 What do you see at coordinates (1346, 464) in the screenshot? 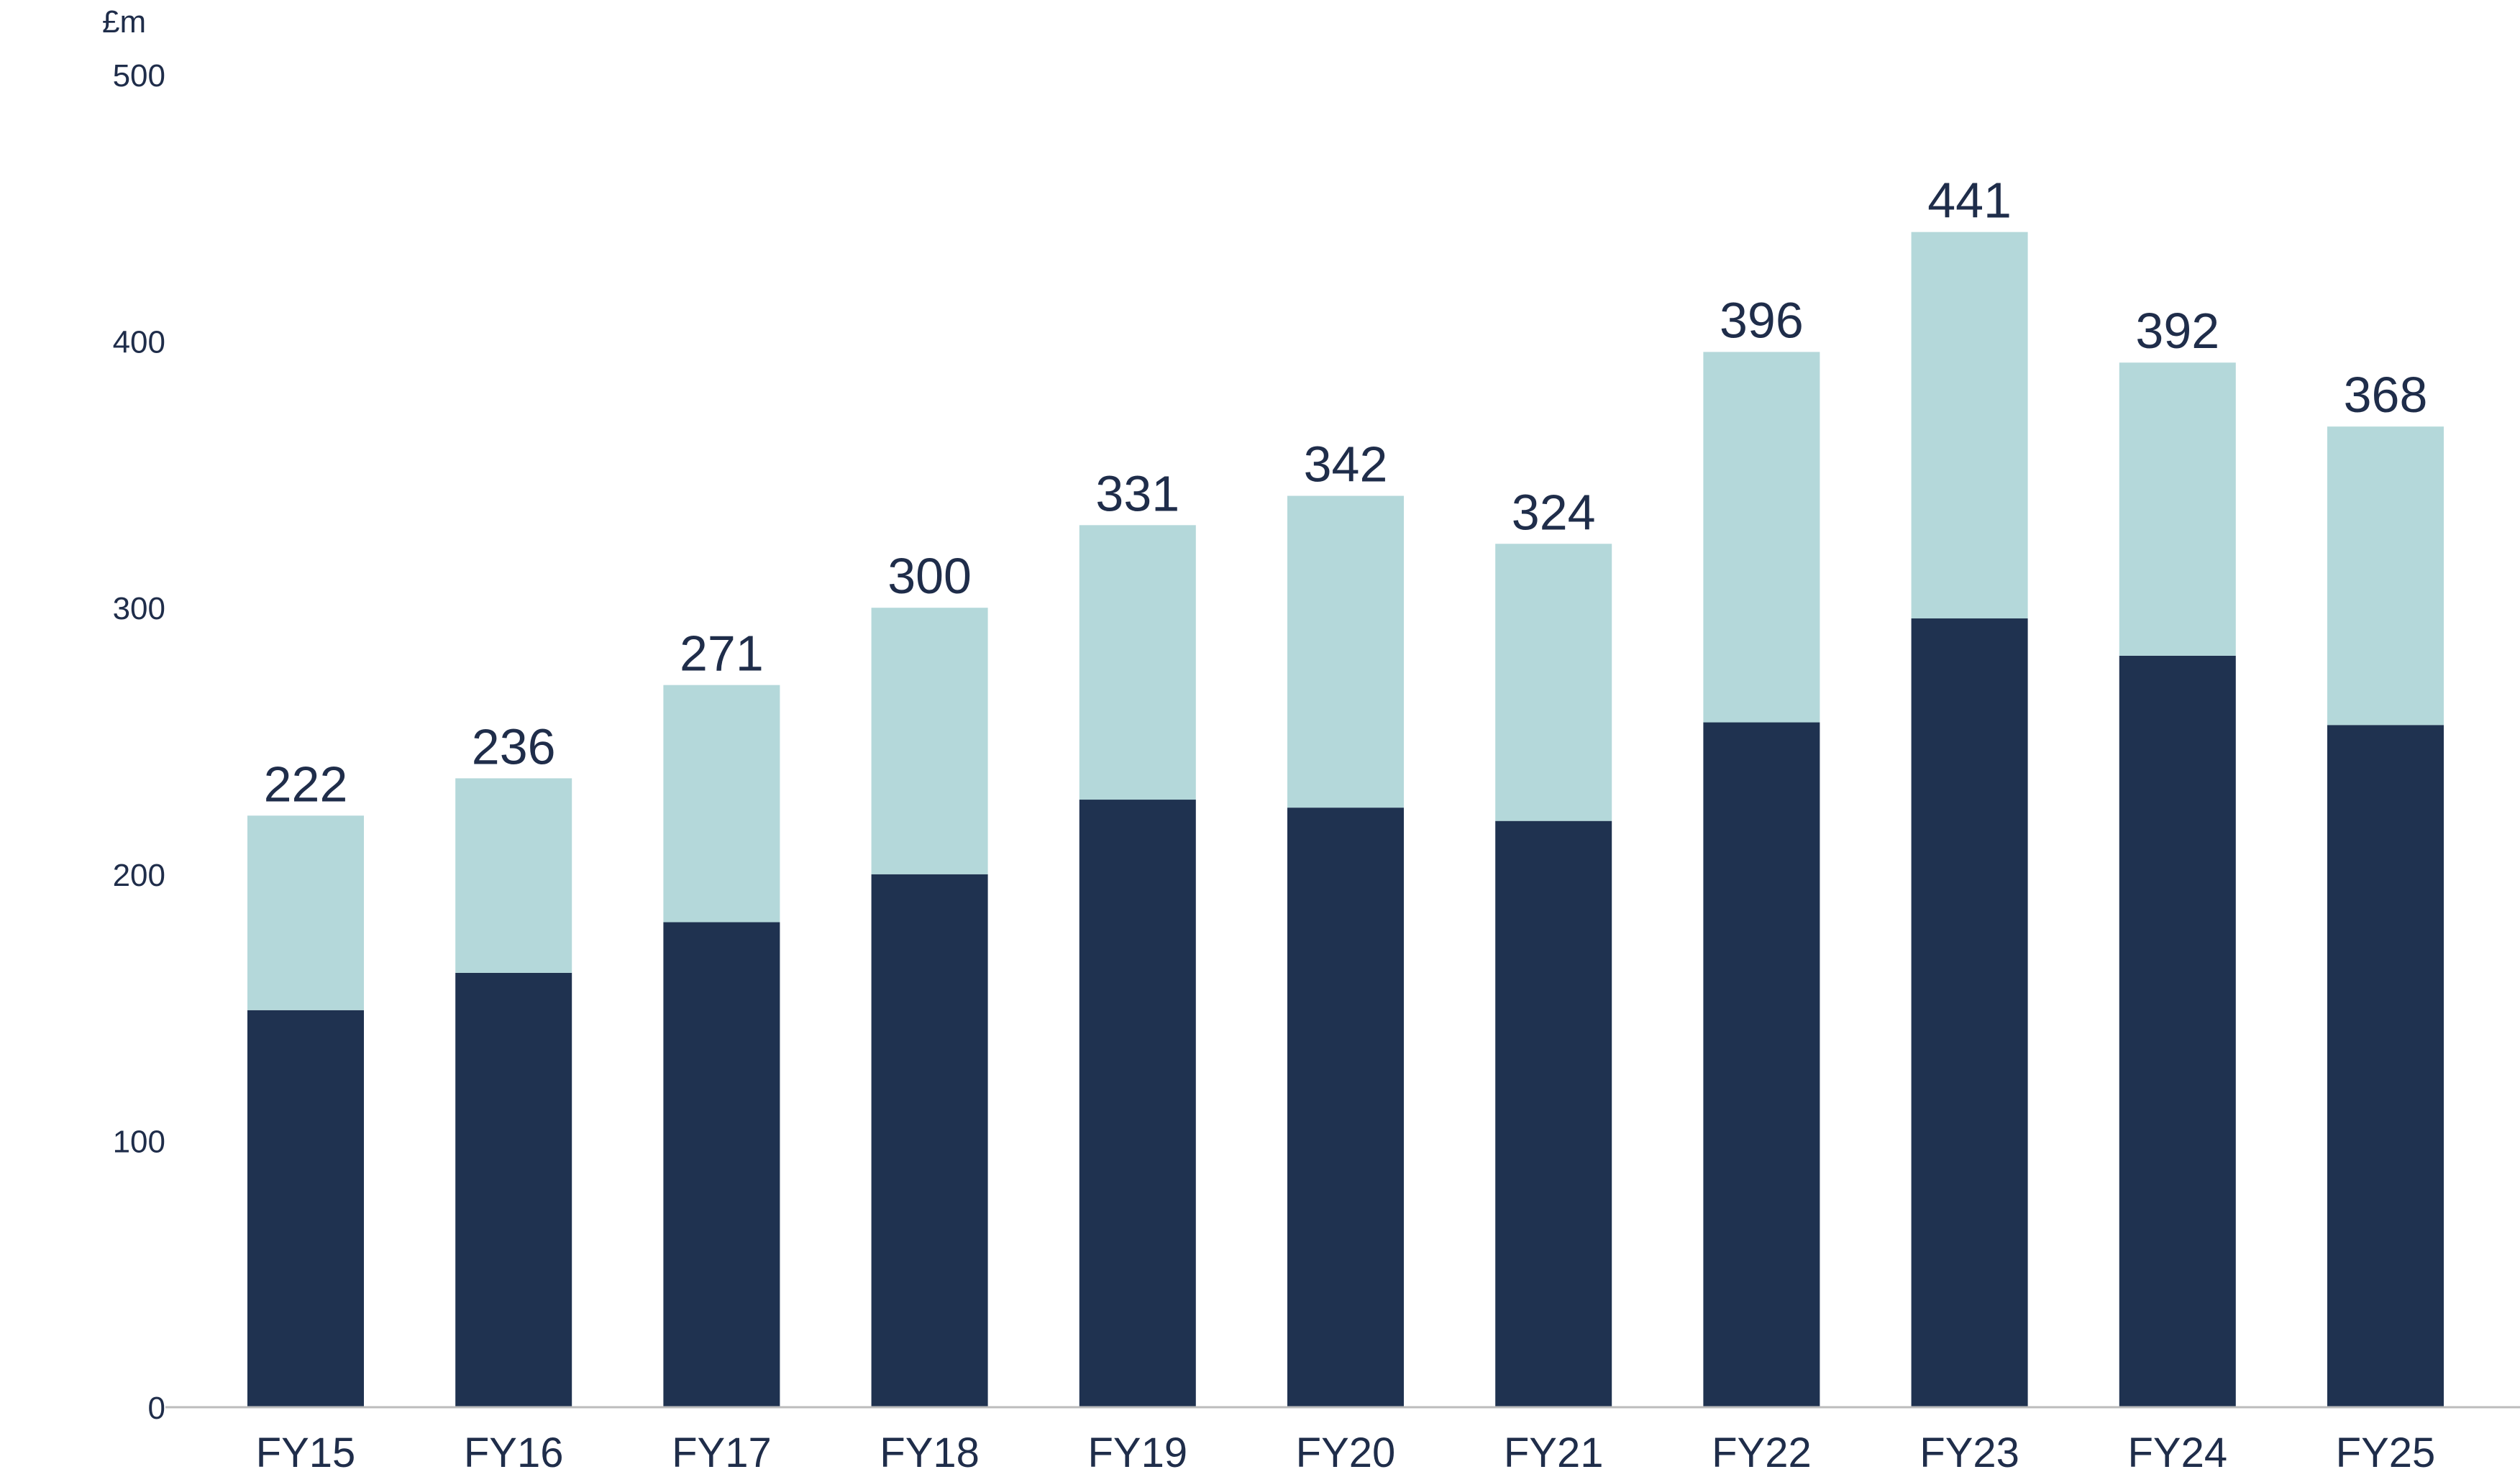
I see `bar-total-label: 342` at bounding box center [1346, 464].